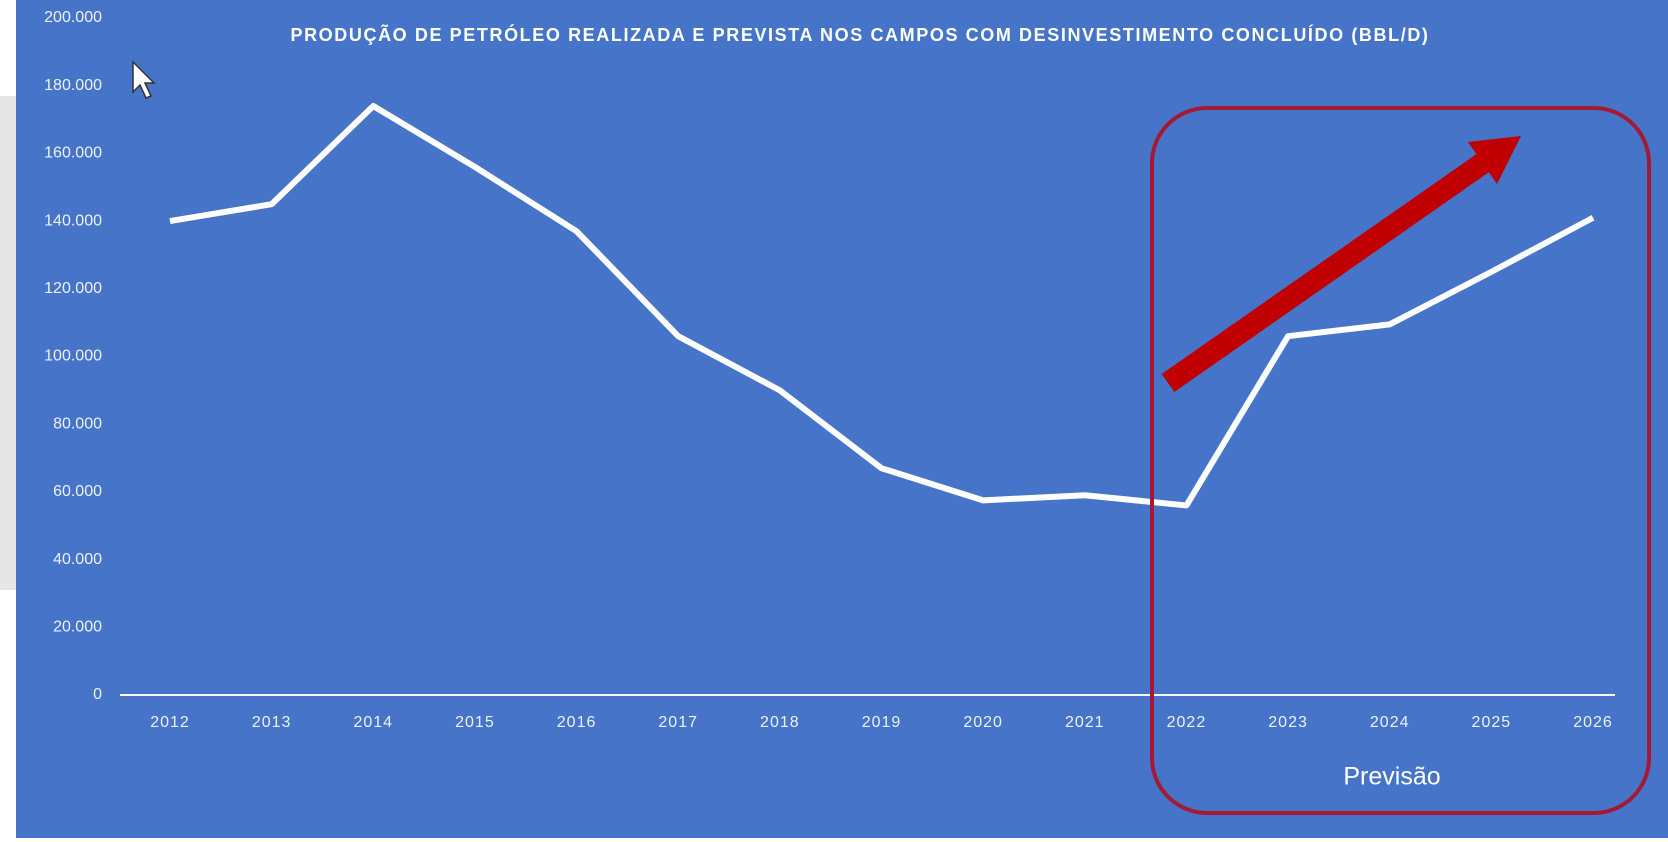 The height and width of the screenshot is (842, 1668). Describe the element at coordinates (1085, 722) in the screenshot. I see `x-tick-label: 2021` at that location.